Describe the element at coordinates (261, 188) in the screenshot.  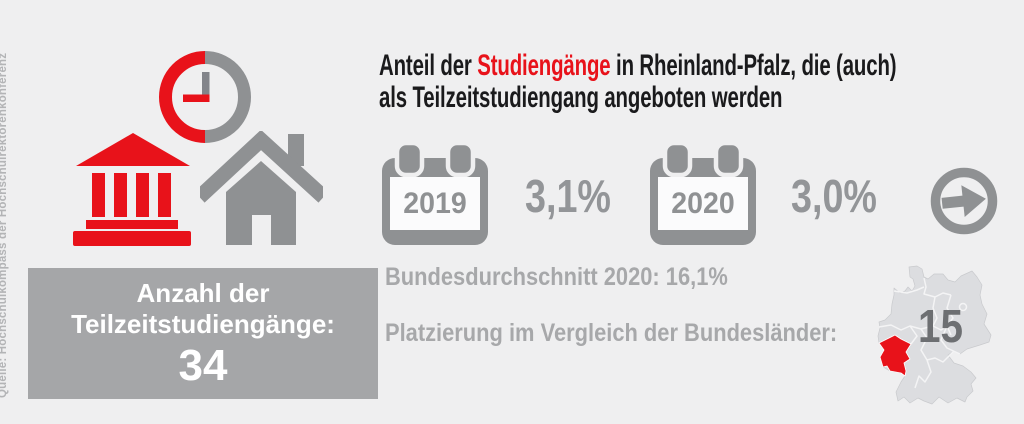
I see `home-icon` at that location.